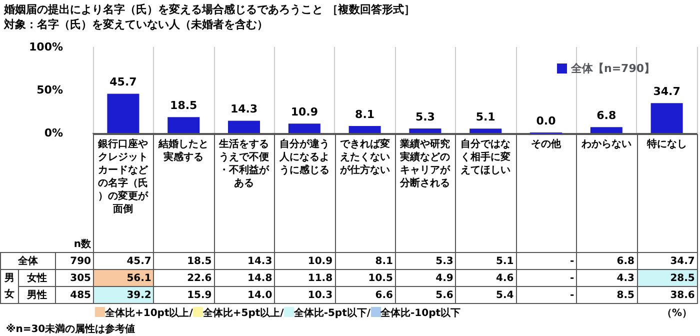 The image size is (700, 336). Describe the element at coordinates (425, 117) in the screenshot. I see `data-label: 5.3` at that location.